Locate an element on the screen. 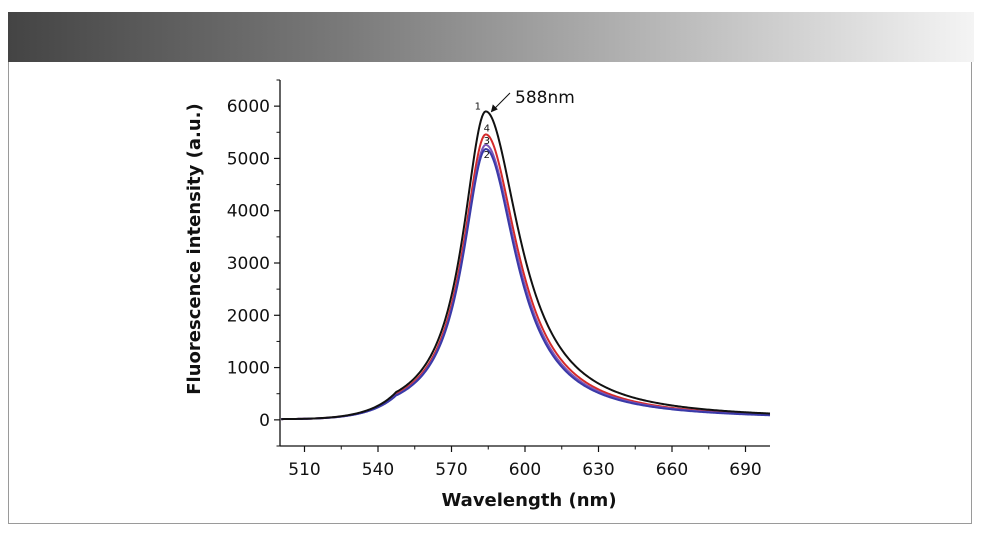 The height and width of the screenshot is (538, 982). y-tick-label: 0 is located at coordinates (264, 421).